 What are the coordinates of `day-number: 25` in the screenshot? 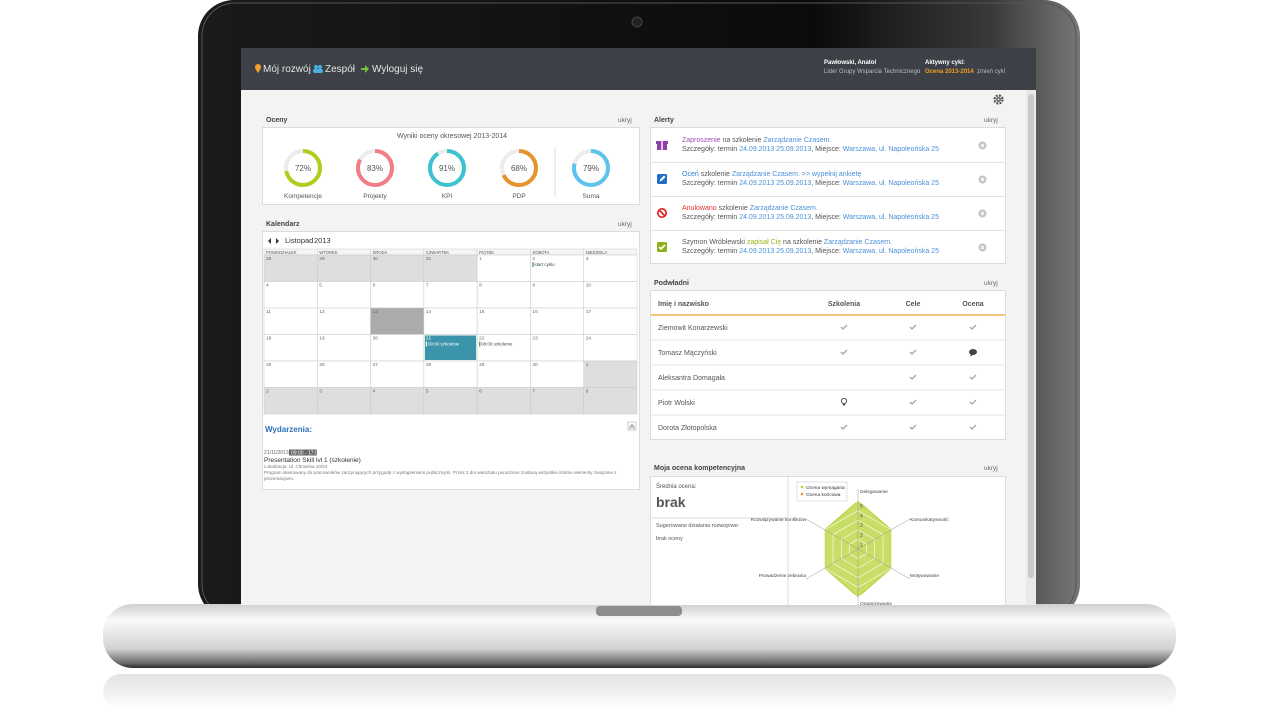 It's located at (269, 365).